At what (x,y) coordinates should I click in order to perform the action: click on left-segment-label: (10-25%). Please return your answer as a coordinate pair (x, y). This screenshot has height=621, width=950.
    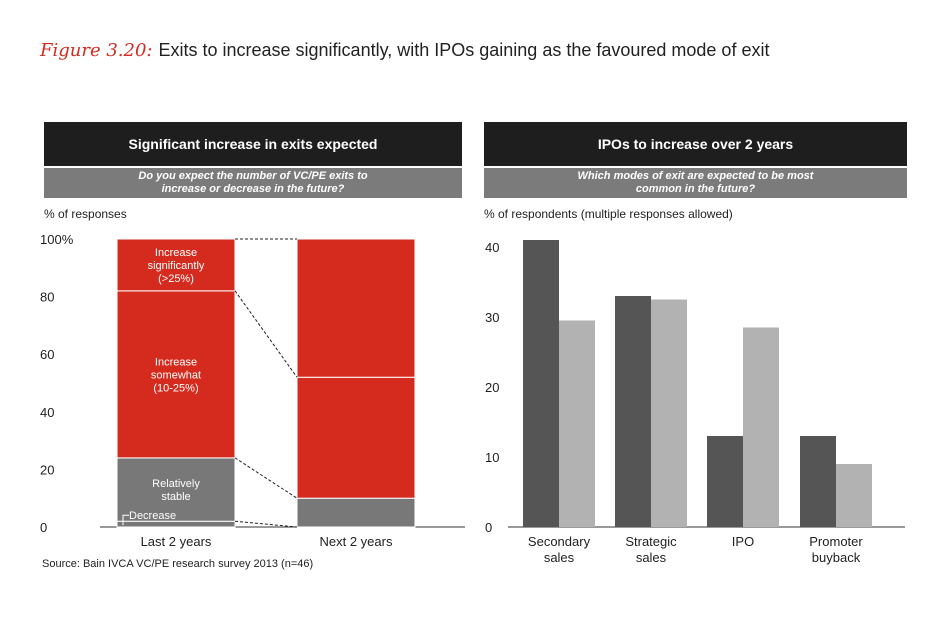
    Looking at the image, I should click on (175, 388).